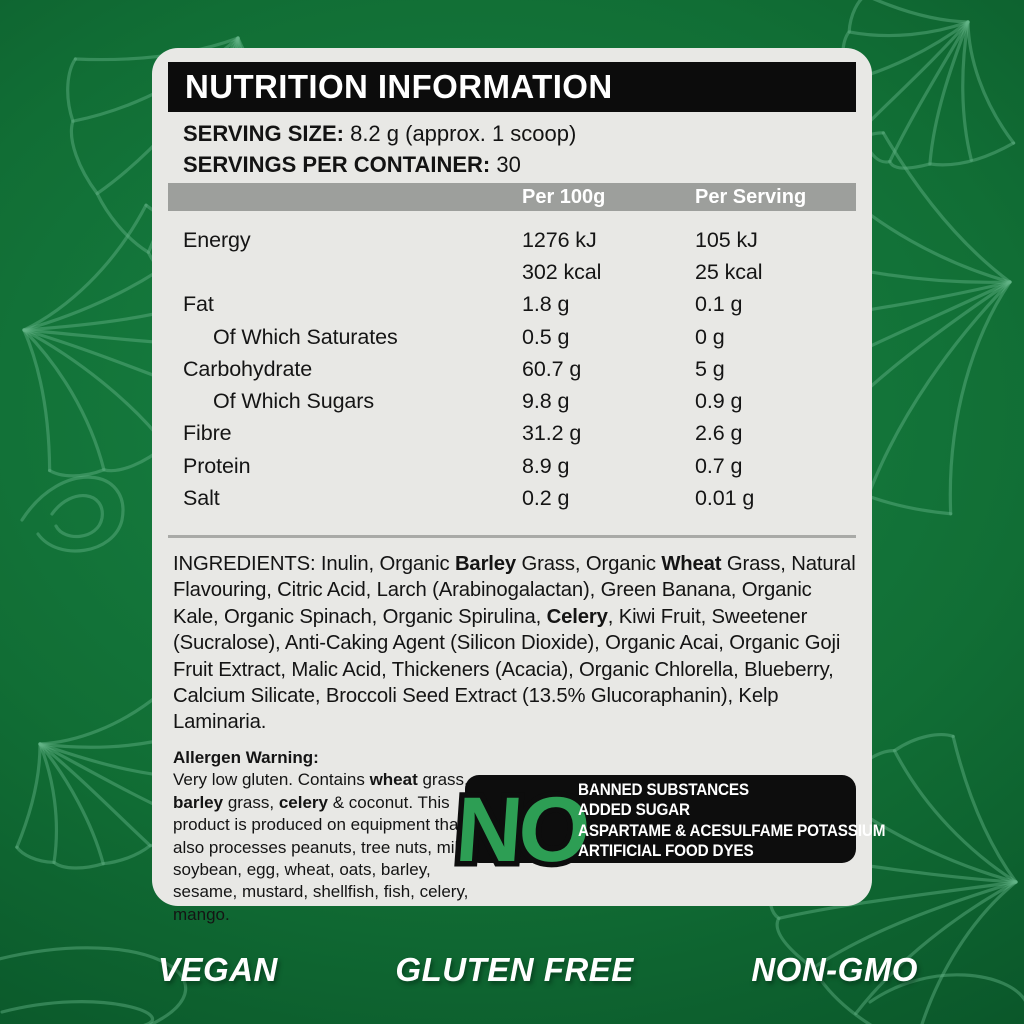 Image resolution: width=1024 pixels, height=1024 pixels. I want to click on nutrition-title: NUTRITION INFORMATION, so click(512, 87).